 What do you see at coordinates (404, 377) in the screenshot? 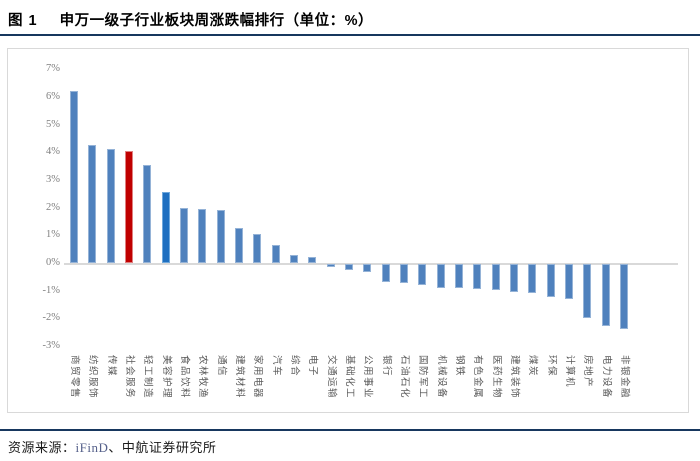
I see `x-label-石油石化: 石油石化` at bounding box center [404, 377].